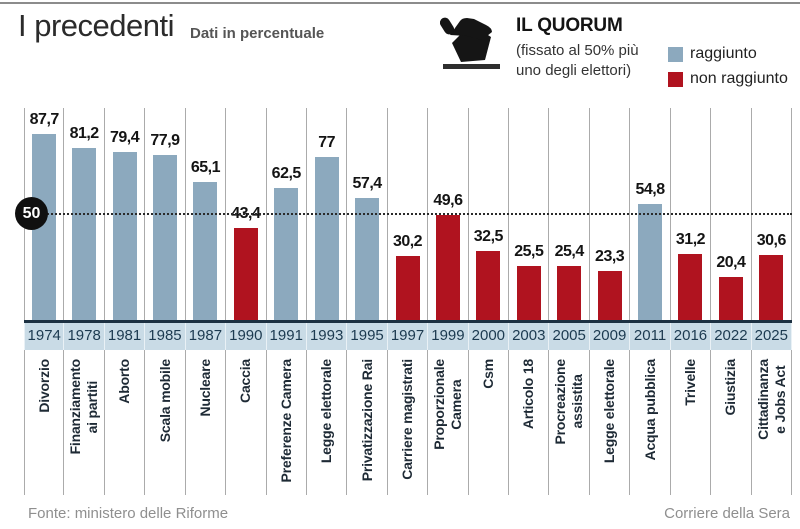 The width and height of the screenshot is (800, 529). I want to click on label-cell: Aborto, so click(125, 422).